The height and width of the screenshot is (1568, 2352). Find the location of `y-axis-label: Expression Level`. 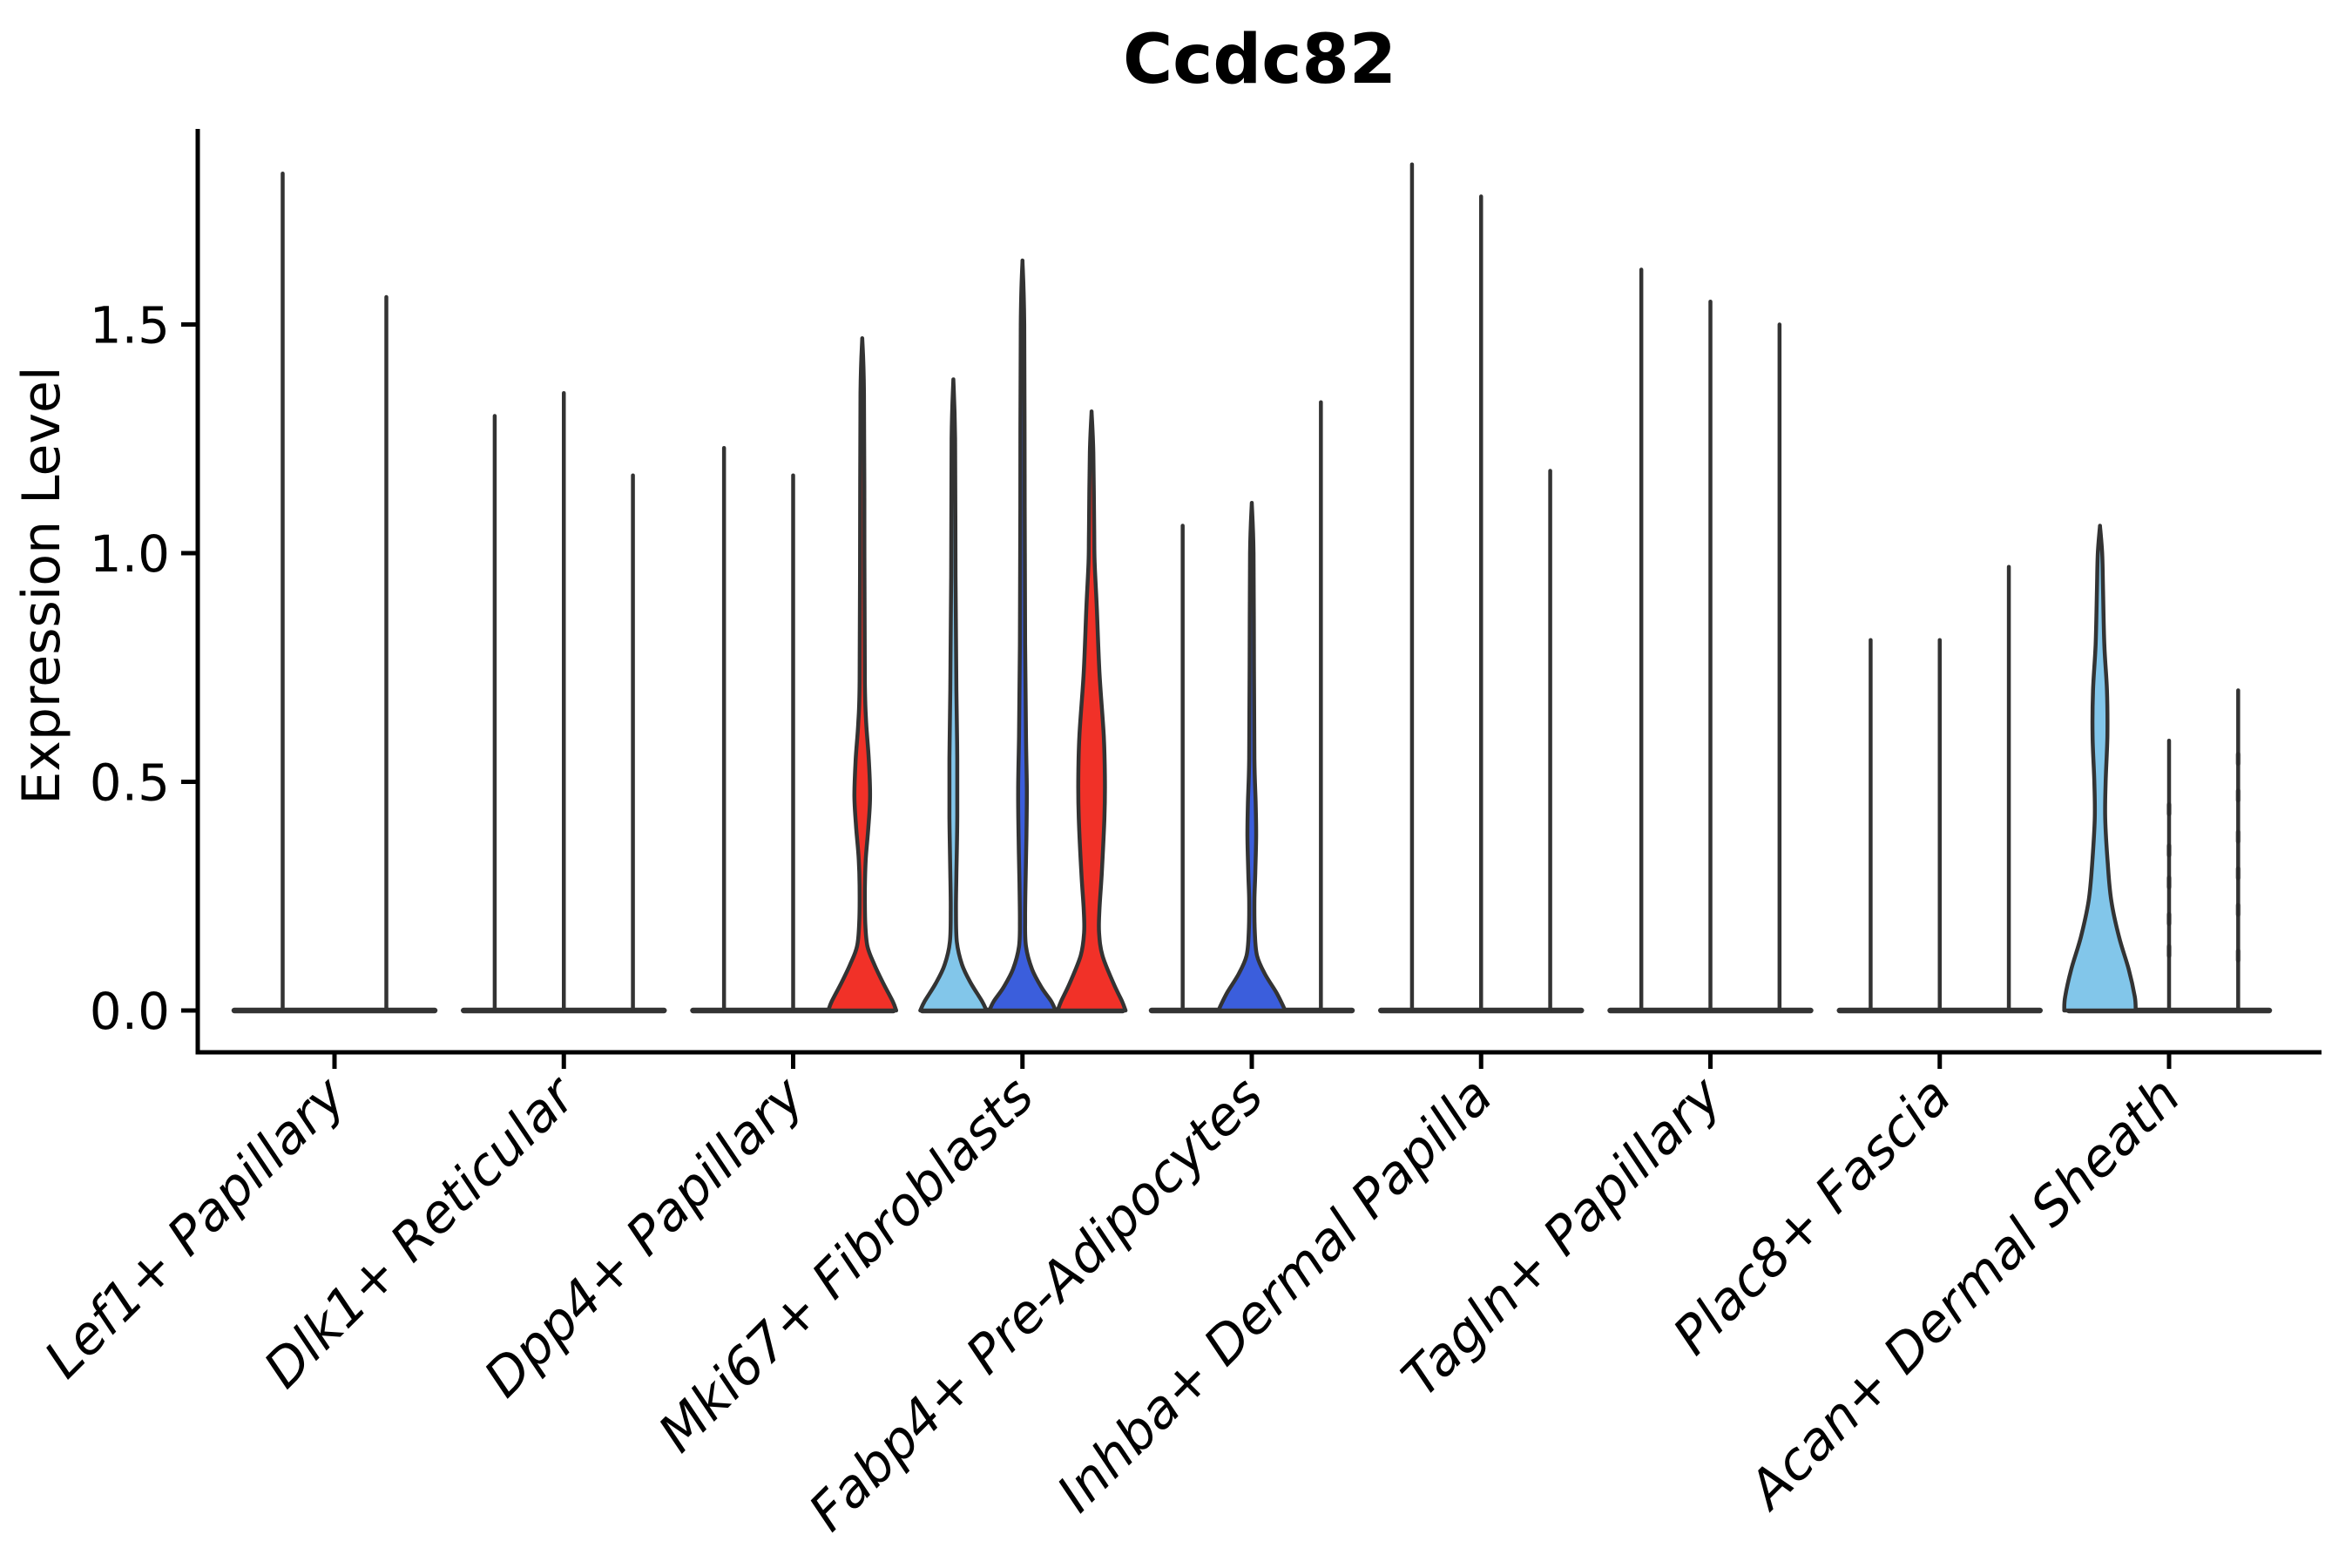

y-axis-label: Expression Level is located at coordinates (41, 585).